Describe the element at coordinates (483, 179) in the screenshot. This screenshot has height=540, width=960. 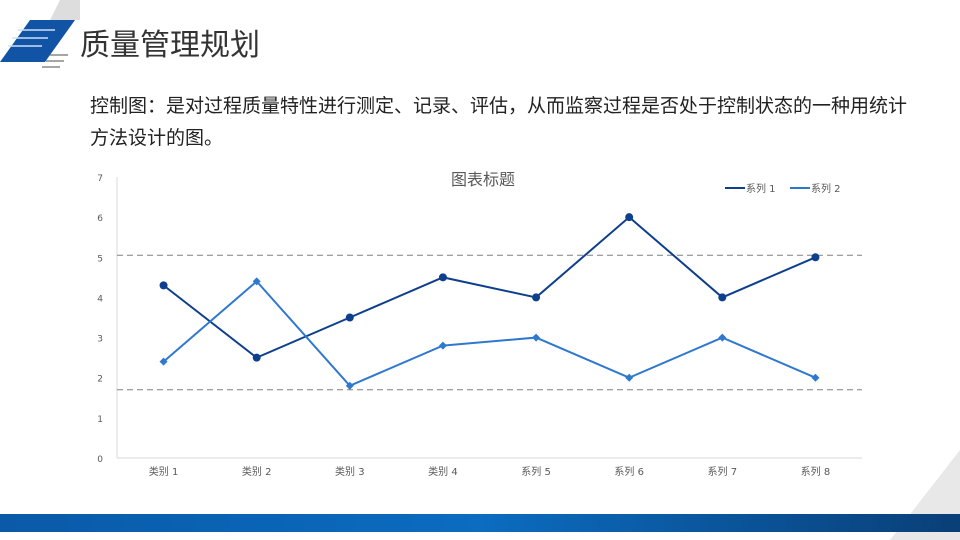
I see `chart-title: 图表标题` at that location.